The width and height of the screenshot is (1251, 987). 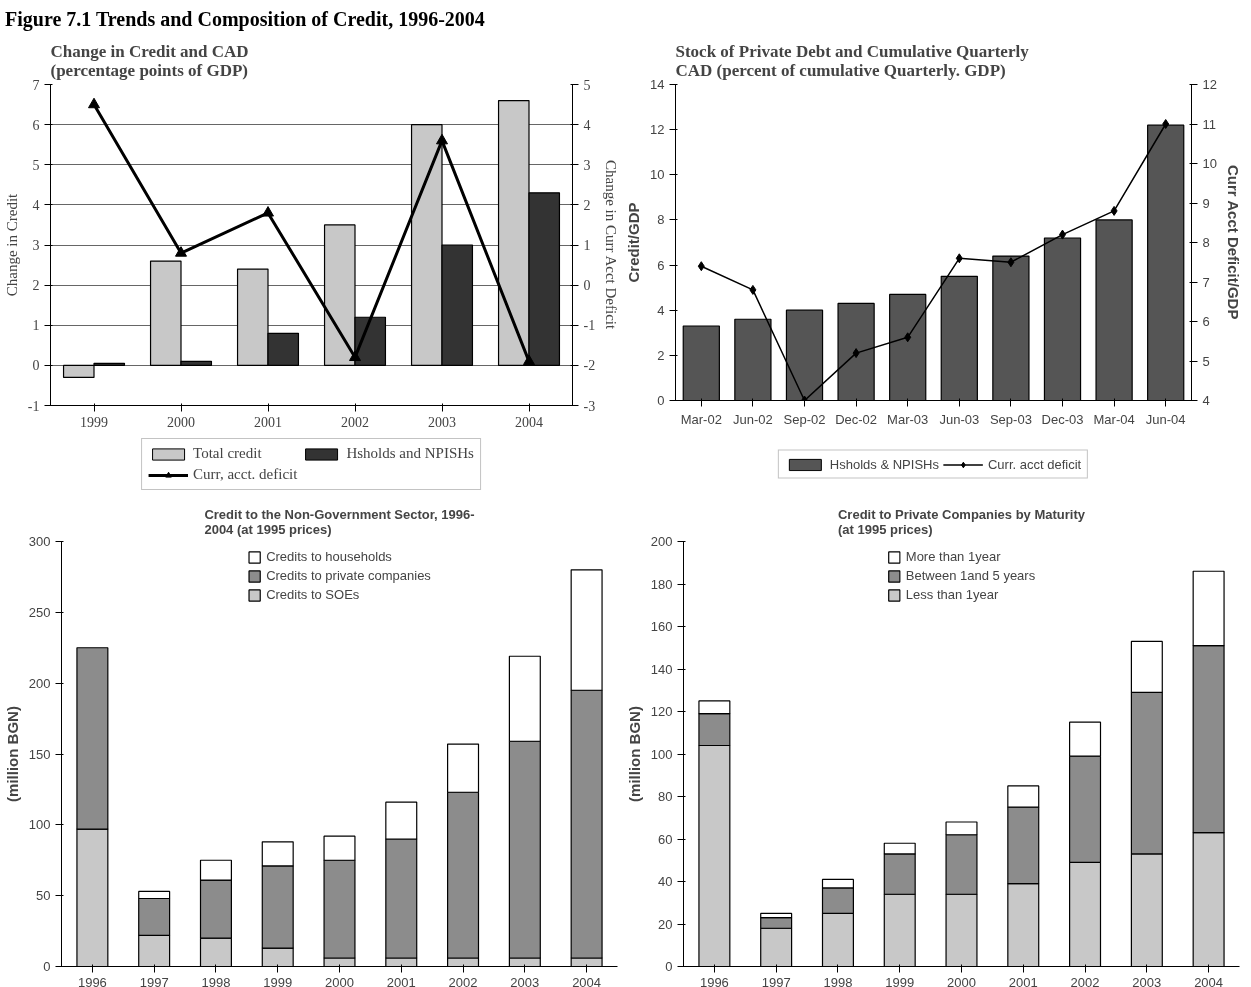 I want to click on y2-tick-label: 7, so click(x=1206, y=282).